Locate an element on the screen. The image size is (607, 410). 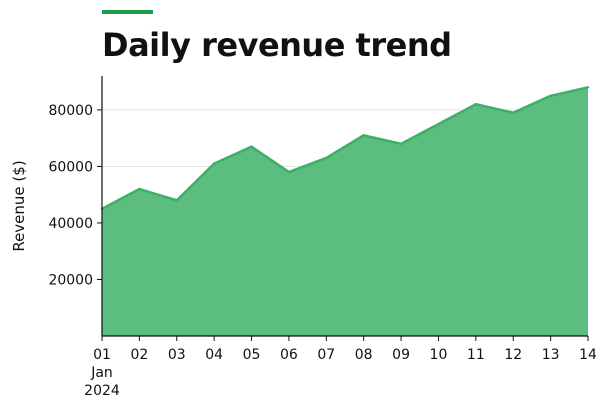
y-tick-label: 80000 is located at coordinates (70, 111).